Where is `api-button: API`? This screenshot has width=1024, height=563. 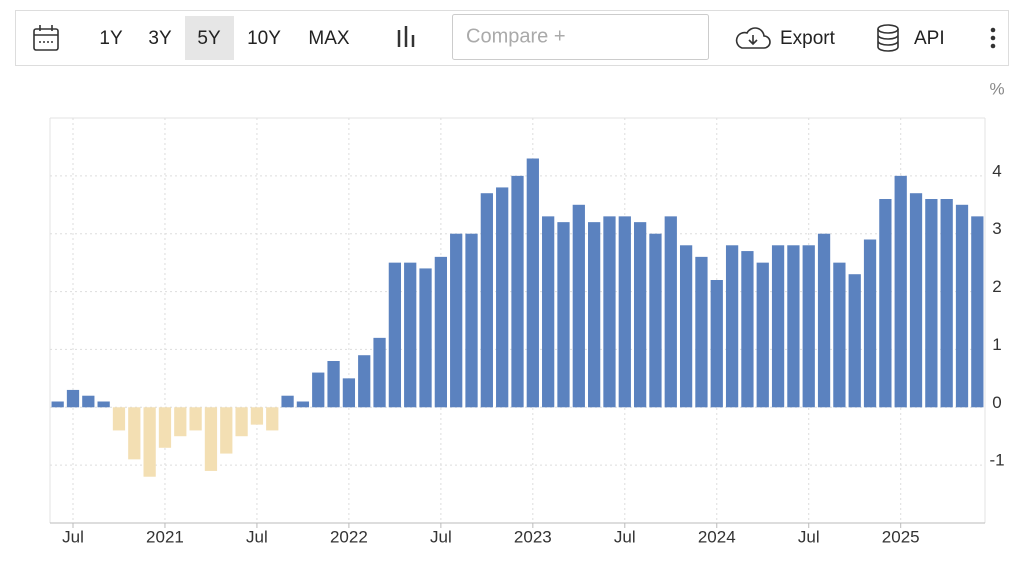
api-button: API is located at coordinates (929, 38).